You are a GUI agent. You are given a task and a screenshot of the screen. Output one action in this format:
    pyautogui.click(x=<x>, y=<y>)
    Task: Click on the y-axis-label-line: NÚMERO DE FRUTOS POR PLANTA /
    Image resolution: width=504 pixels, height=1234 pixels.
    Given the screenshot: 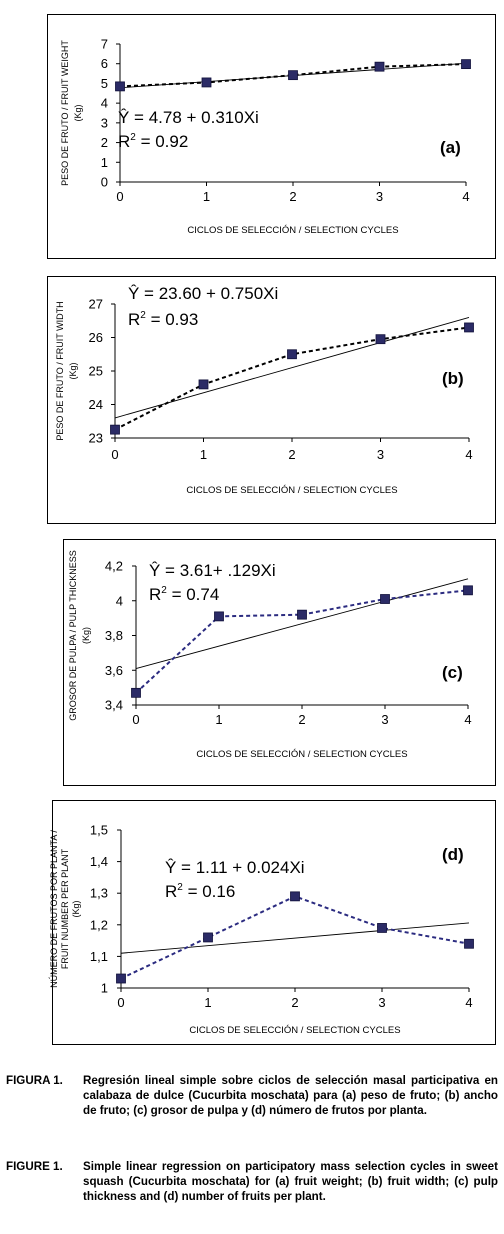 What is the action you would take?
    pyautogui.click(x=54, y=909)
    